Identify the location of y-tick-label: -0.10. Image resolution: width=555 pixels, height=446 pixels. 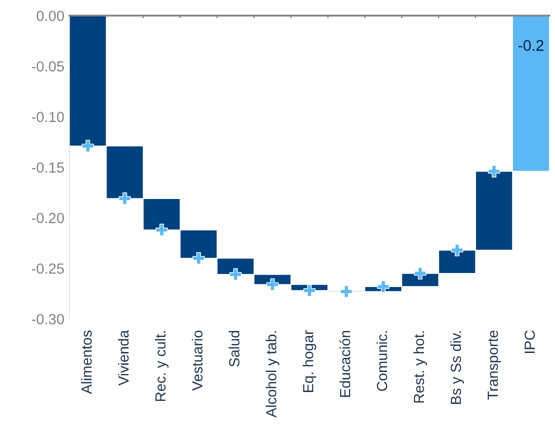
(48, 117).